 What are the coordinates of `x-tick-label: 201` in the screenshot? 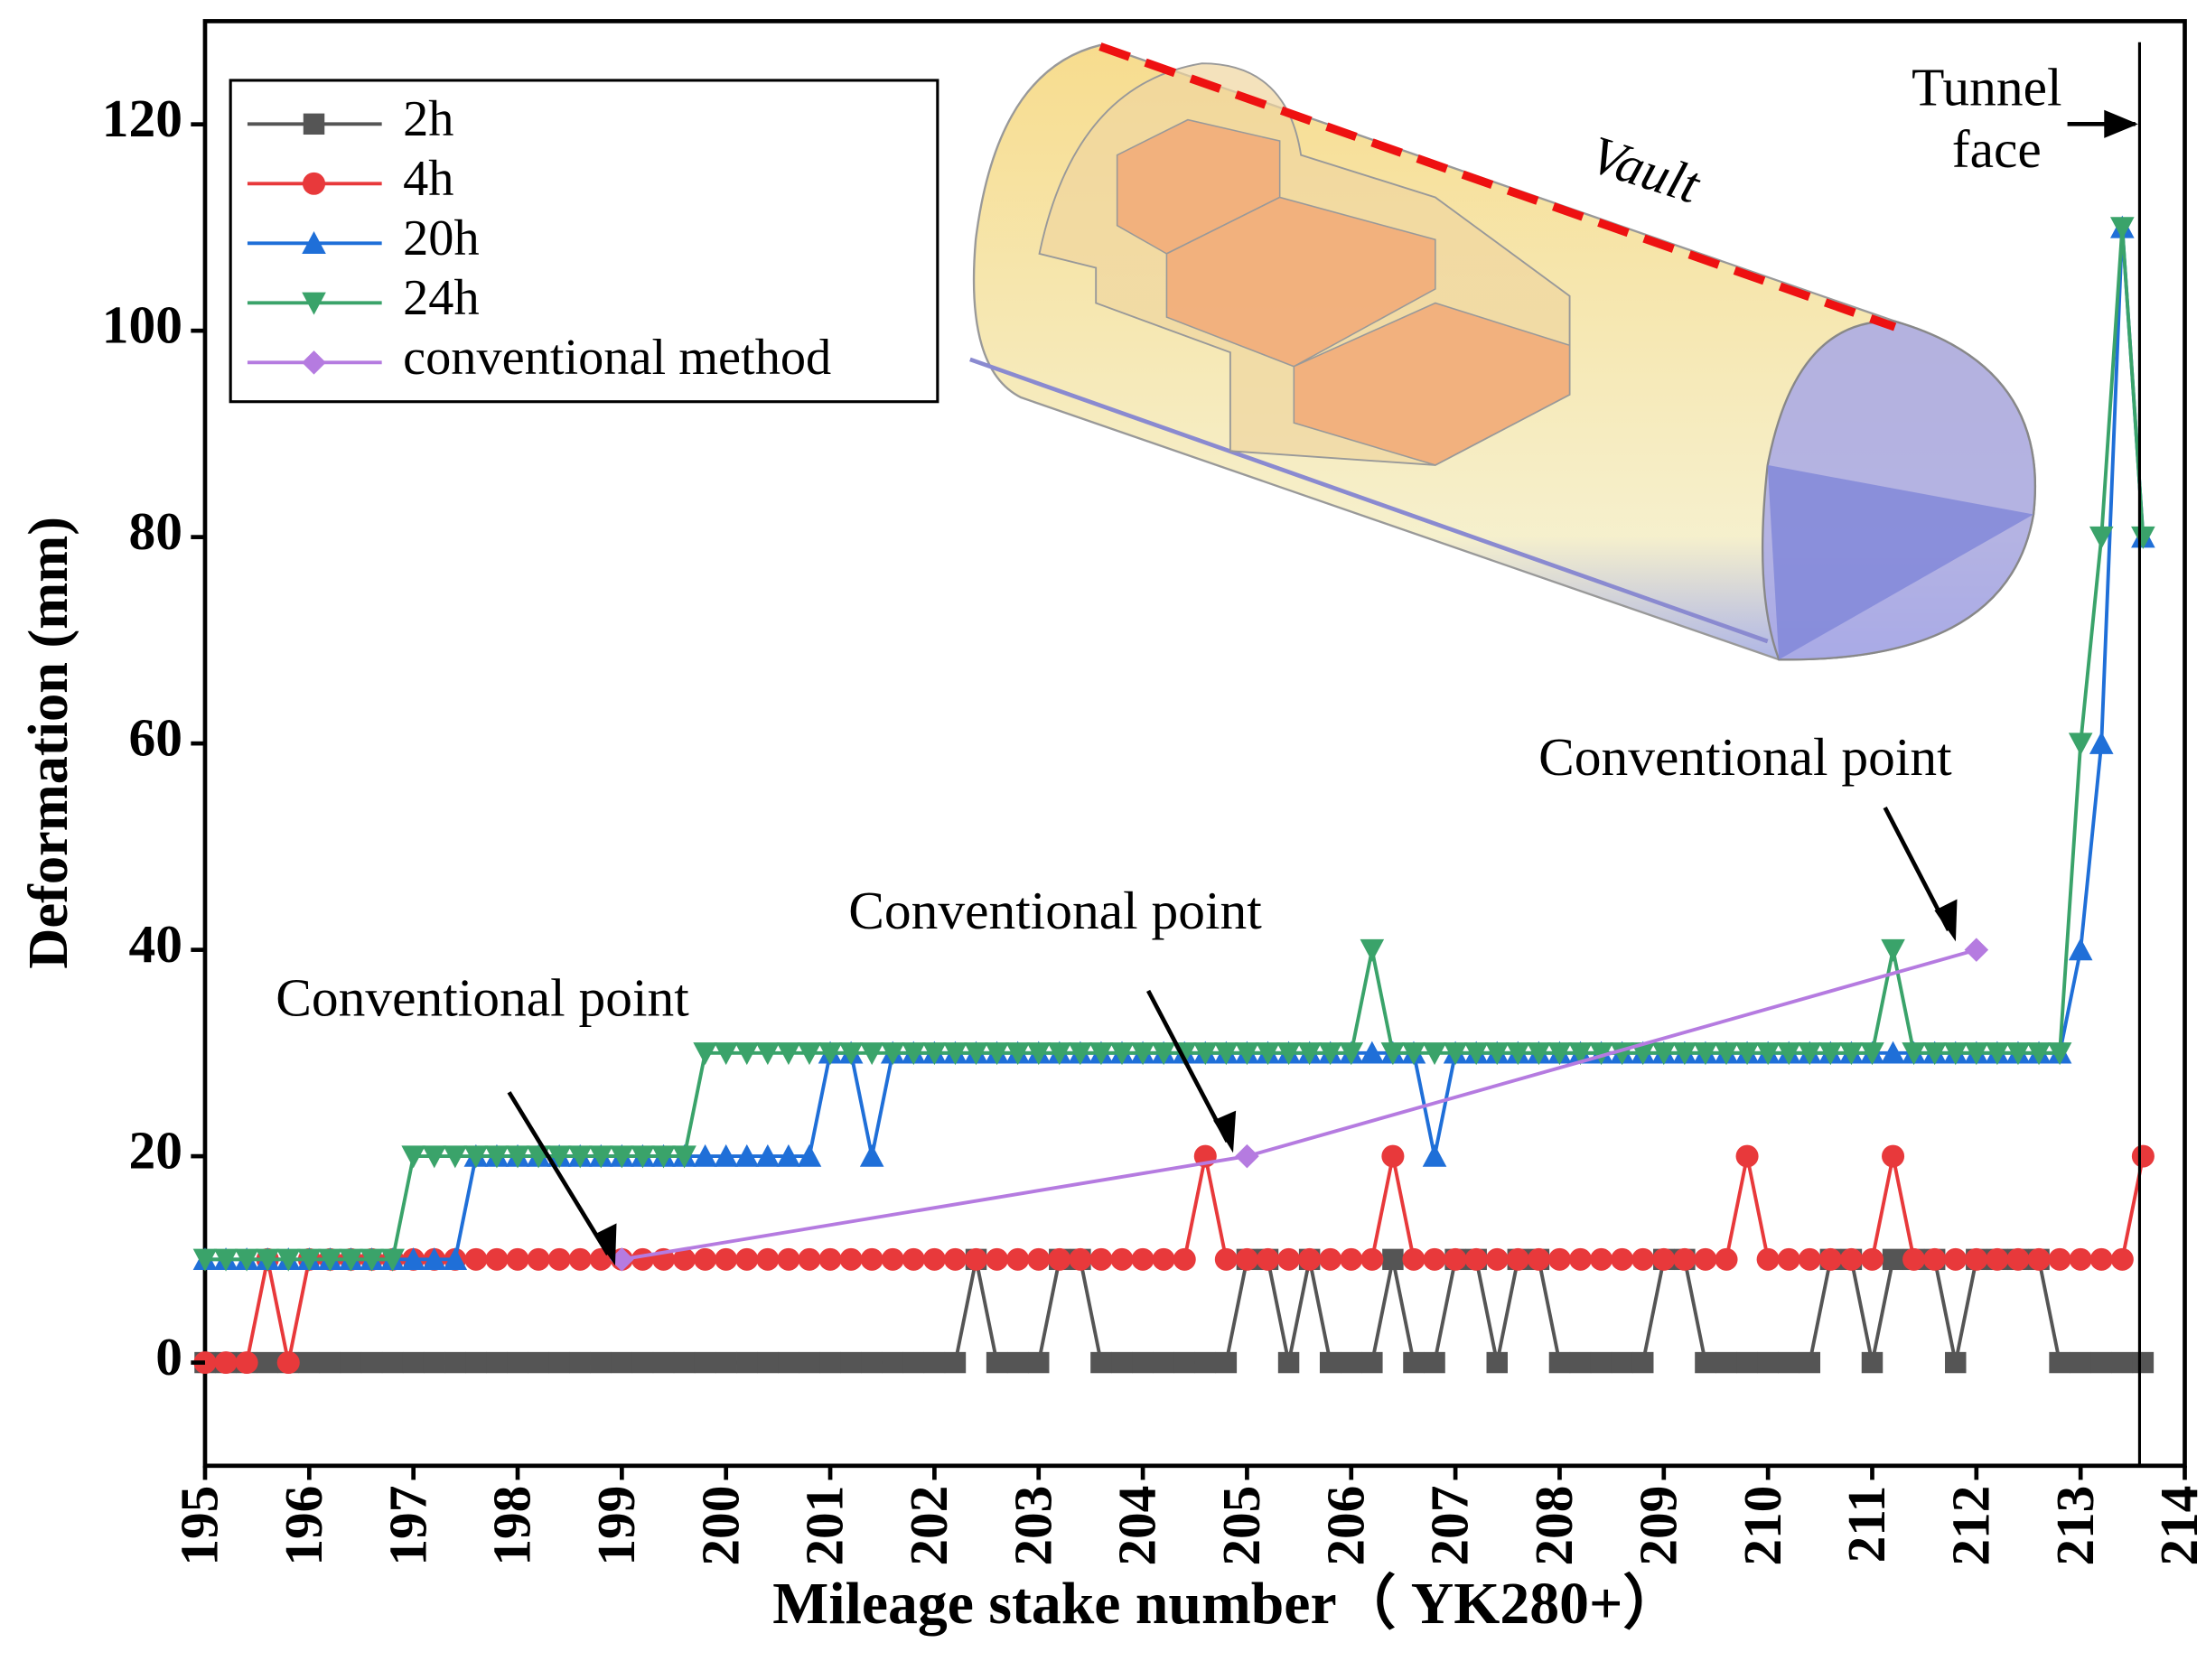 It's located at (825, 1526).